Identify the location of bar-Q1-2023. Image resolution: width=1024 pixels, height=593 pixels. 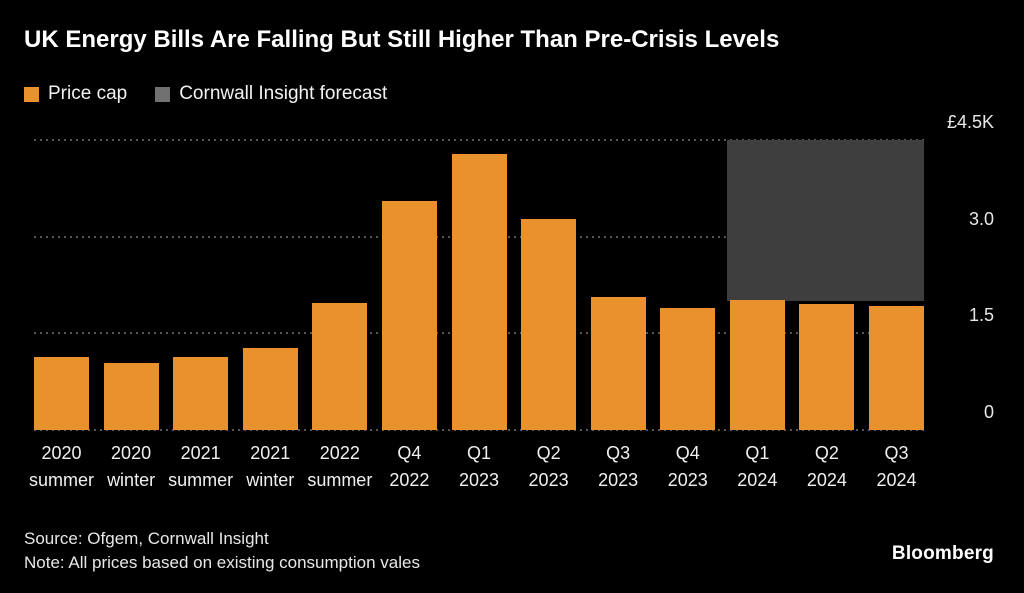
(479, 292).